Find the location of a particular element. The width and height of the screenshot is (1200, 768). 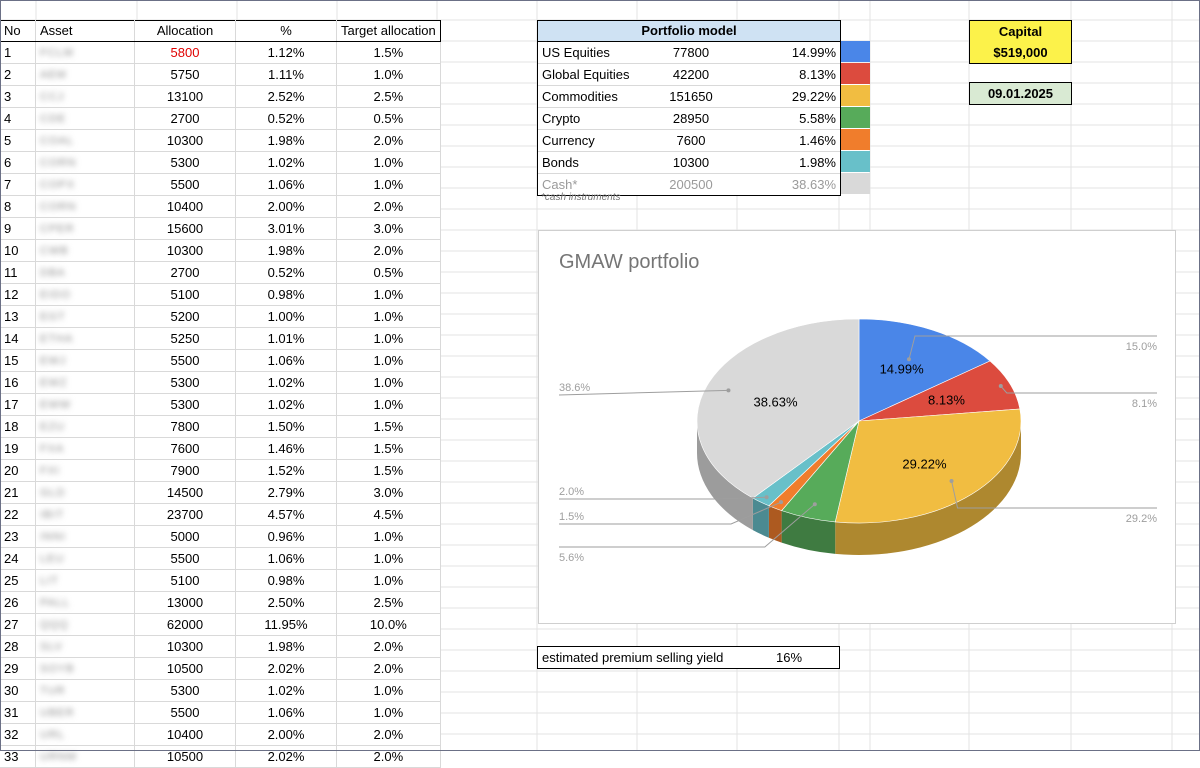

asset-target: 10.0% is located at coordinates (388, 624).